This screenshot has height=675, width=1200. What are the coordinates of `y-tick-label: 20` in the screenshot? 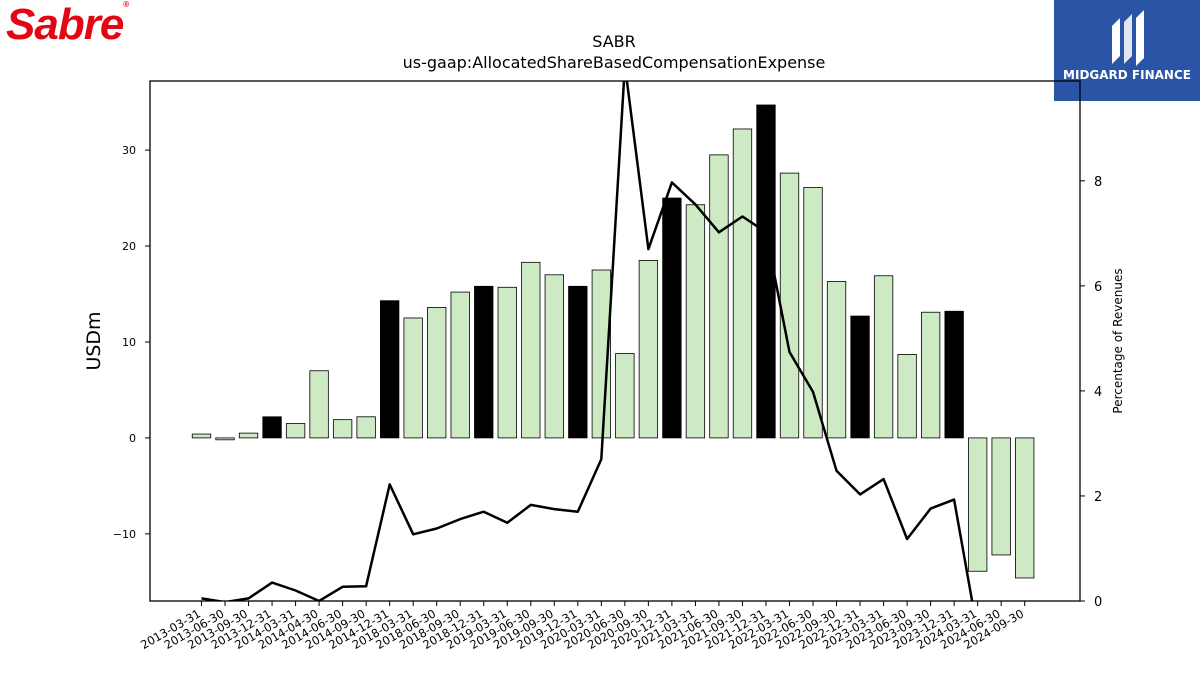 It's located at (129, 246).